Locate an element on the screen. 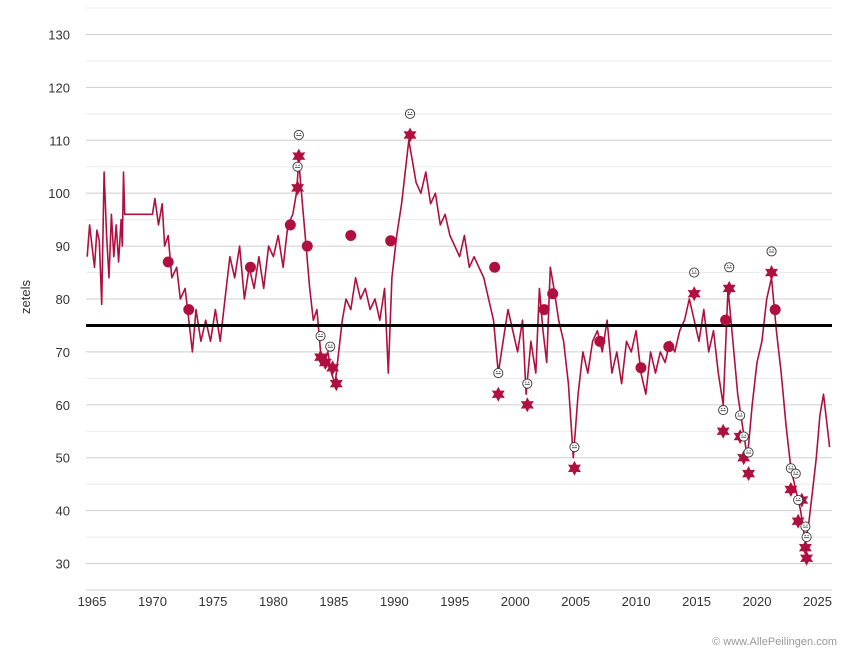  y-axis-ticks: 30 40 50 60 70 80 90 100 110 120 130 is located at coordinates (59, 299).